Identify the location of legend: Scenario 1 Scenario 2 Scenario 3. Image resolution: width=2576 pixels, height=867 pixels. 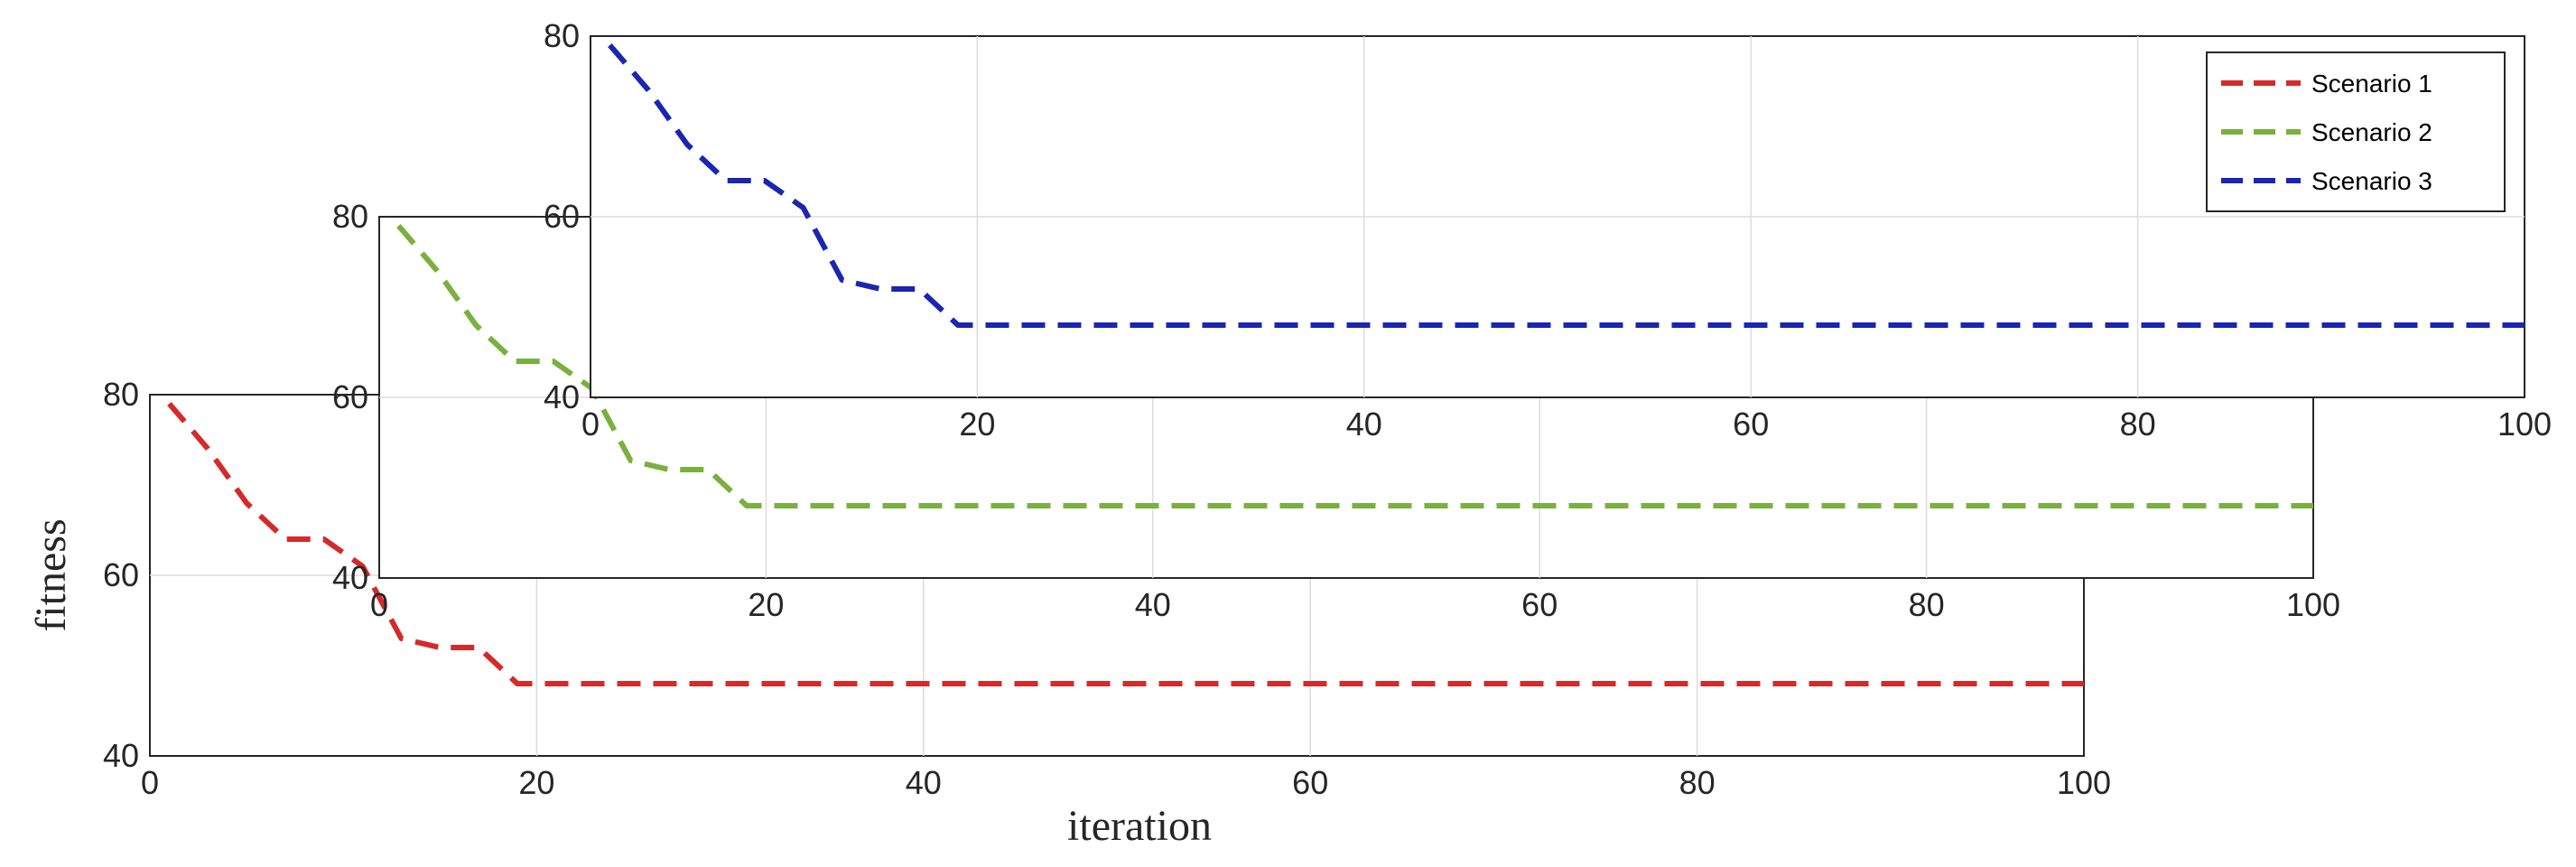
(2356, 131).